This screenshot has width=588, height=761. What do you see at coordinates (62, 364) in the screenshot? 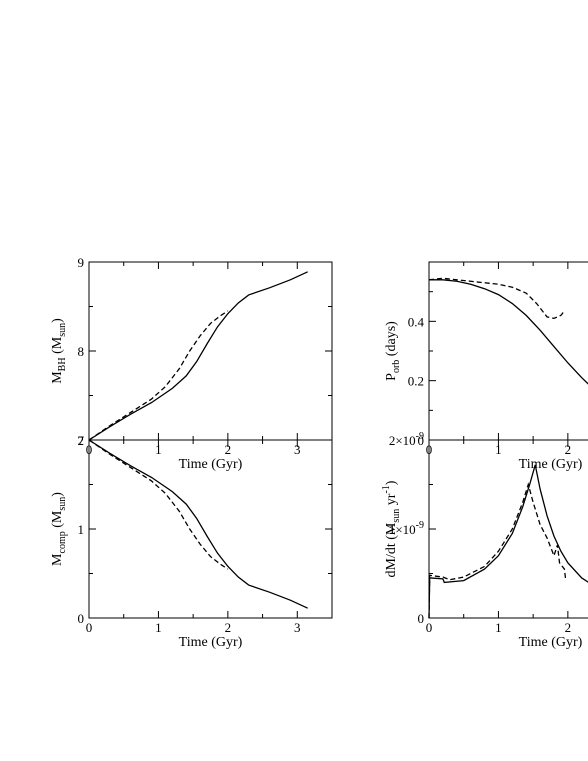
I see `label-part: BH` at bounding box center [62, 364].